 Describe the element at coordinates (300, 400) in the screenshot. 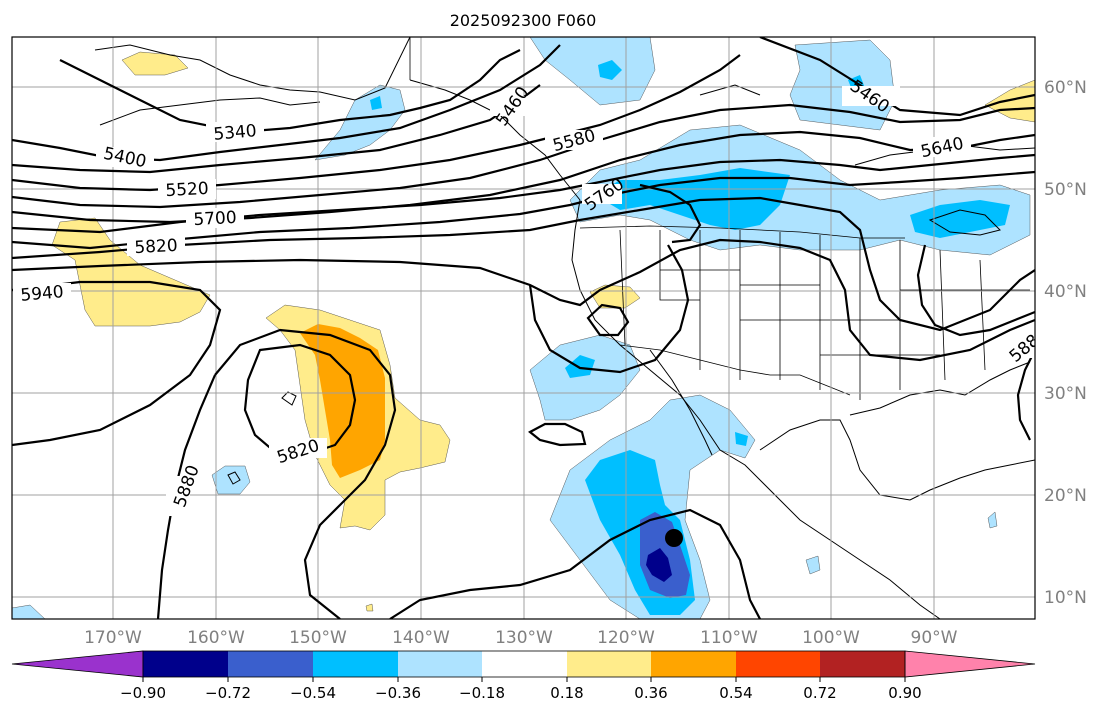

I see `contour-5820-low` at that location.